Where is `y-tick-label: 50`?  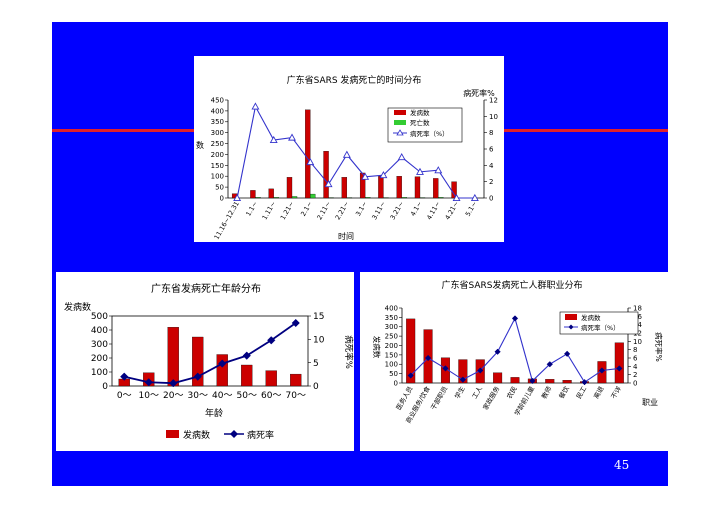 y-tick-label: 50 is located at coordinates (393, 374).